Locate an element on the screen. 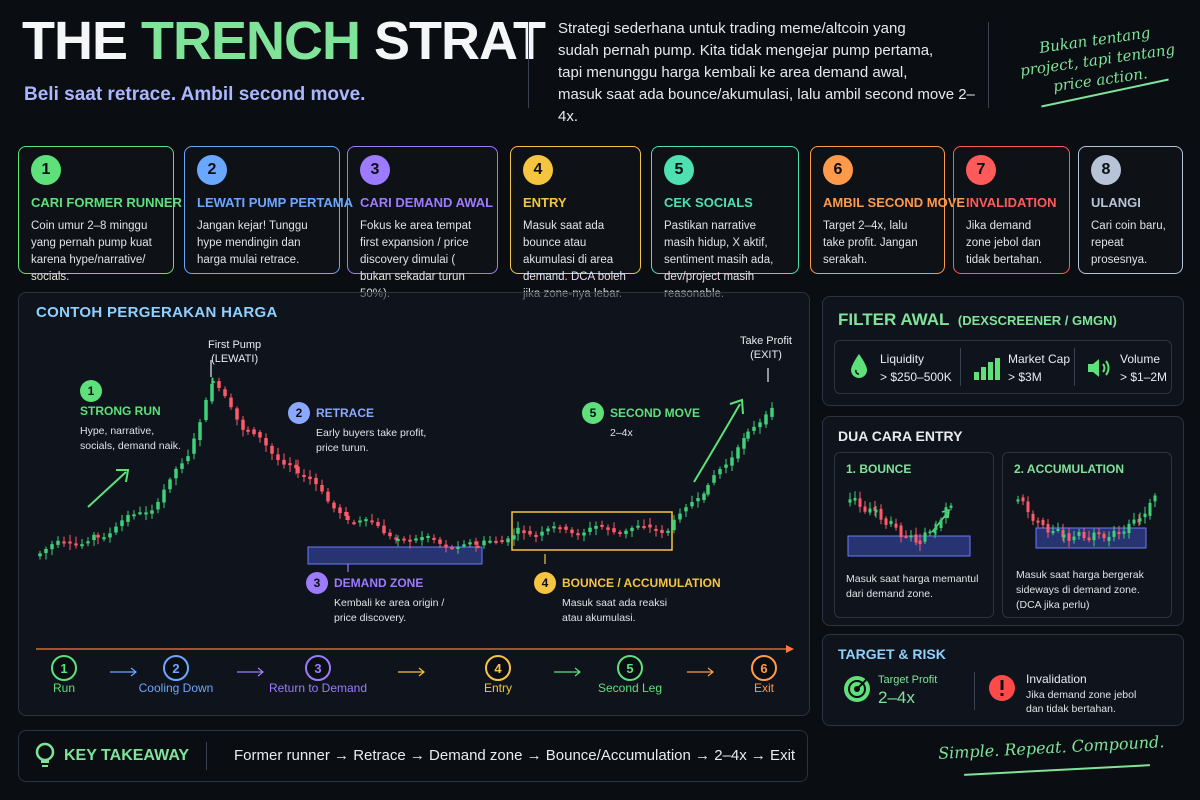 The image size is (1200, 800). timeline-arrows is located at coordinates (412, 672).